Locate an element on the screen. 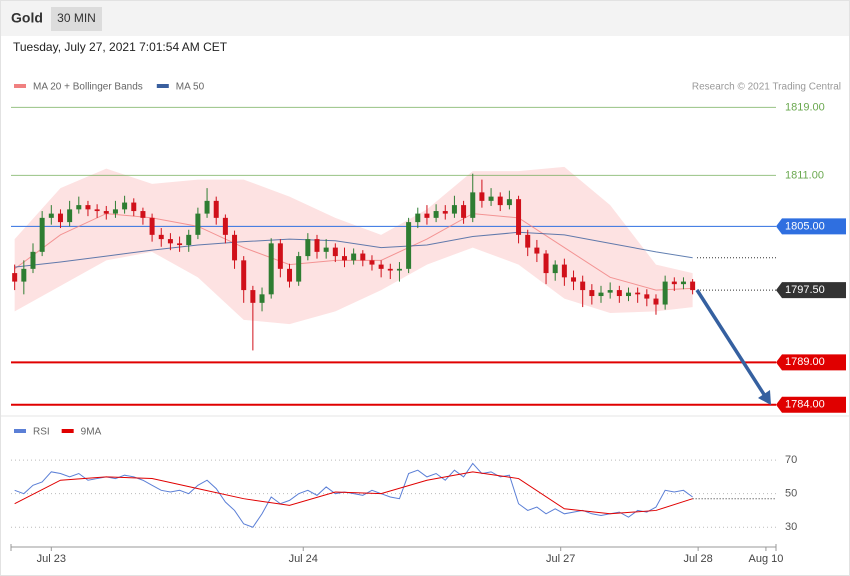  timestamp: Tuesday, July 27, 2021 7:01:54 AM CET is located at coordinates (120, 47).